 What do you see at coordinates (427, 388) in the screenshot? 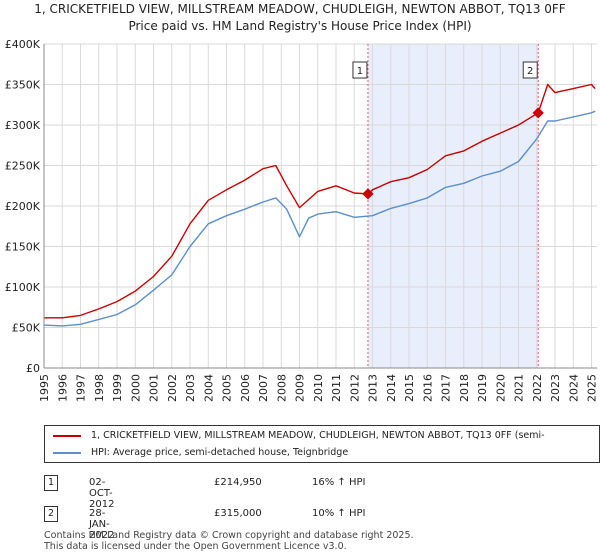
I see `x-tick-label: 2016` at bounding box center [427, 388].